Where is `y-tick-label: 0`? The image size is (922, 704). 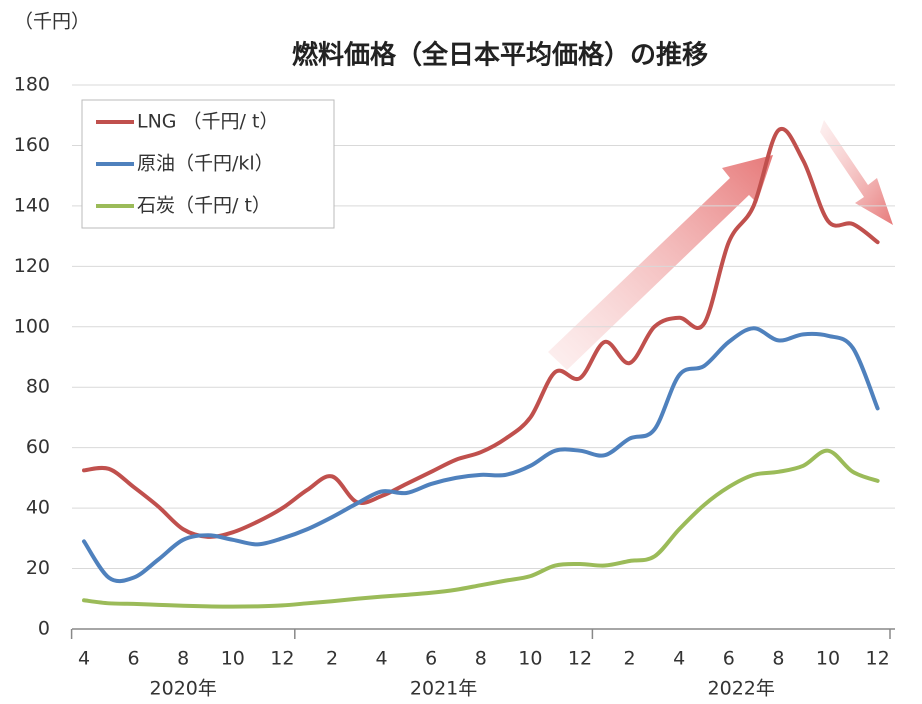 y-tick-label: 0 is located at coordinates (44, 629).